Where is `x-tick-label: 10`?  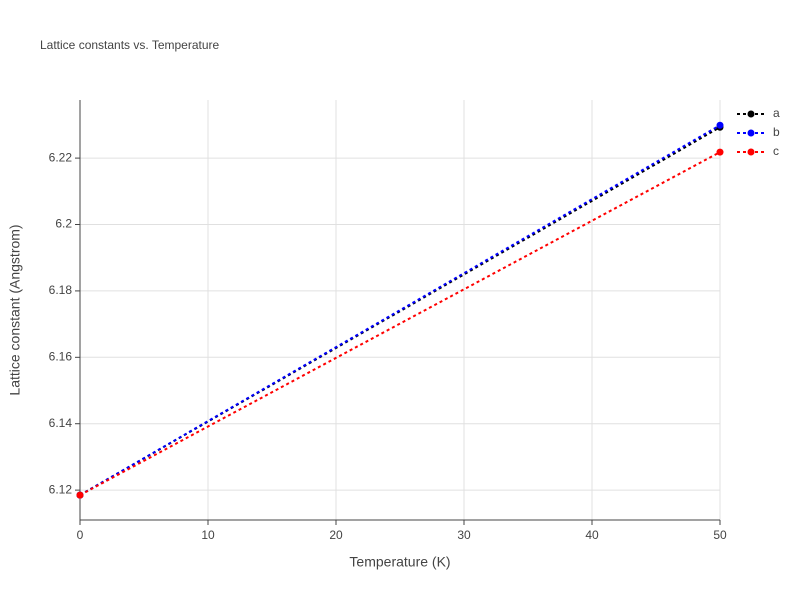 x-tick-label: 10 is located at coordinates (208, 535).